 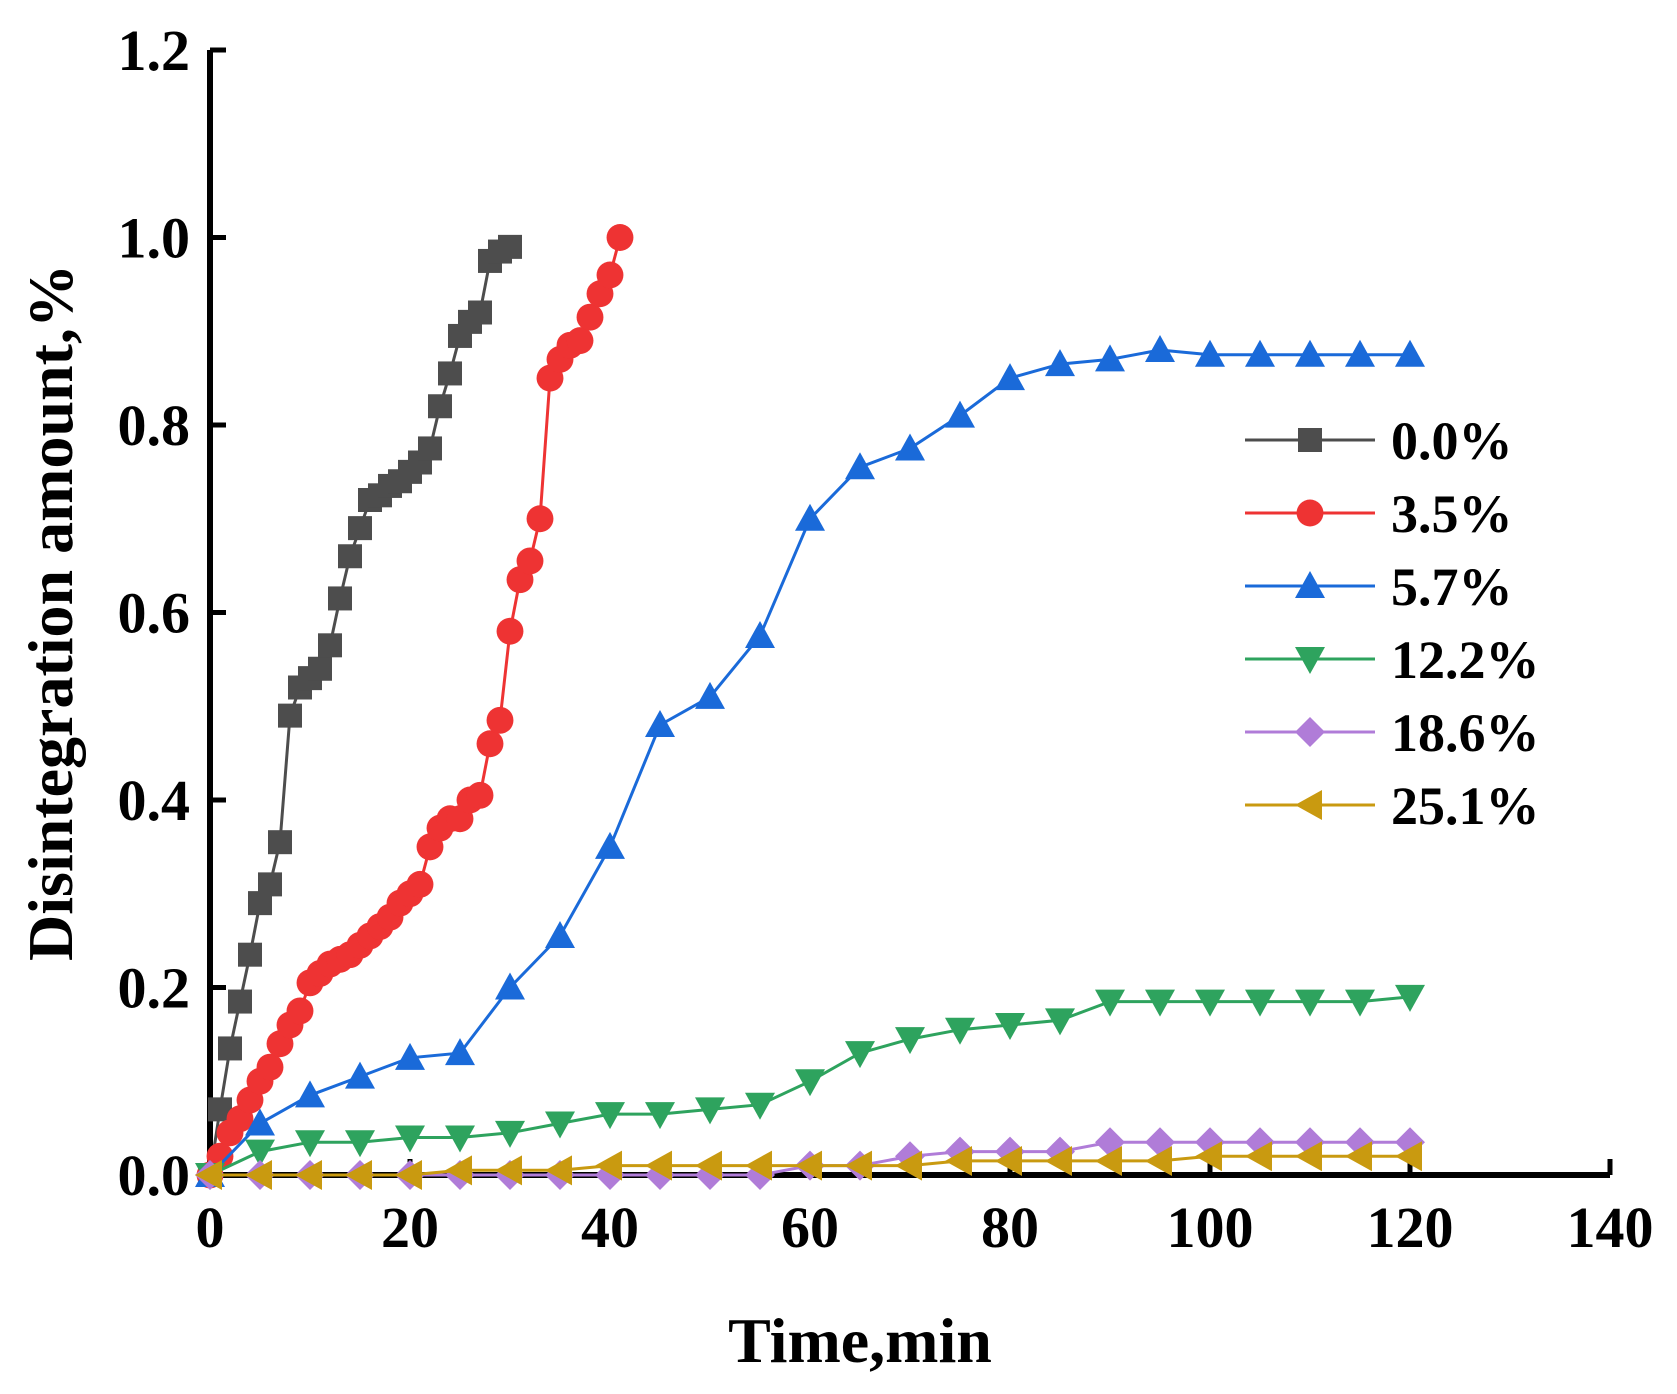 I want to click on legend-entry: 3.5%, so click(x=1379, y=514).